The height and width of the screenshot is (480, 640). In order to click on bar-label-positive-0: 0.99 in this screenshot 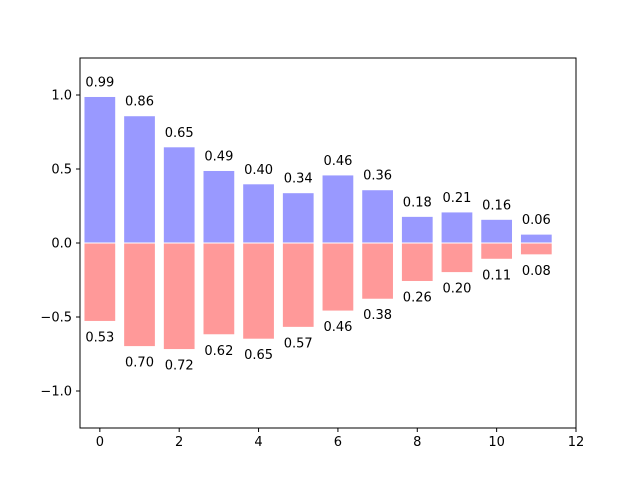, I will do `click(99, 82)`.